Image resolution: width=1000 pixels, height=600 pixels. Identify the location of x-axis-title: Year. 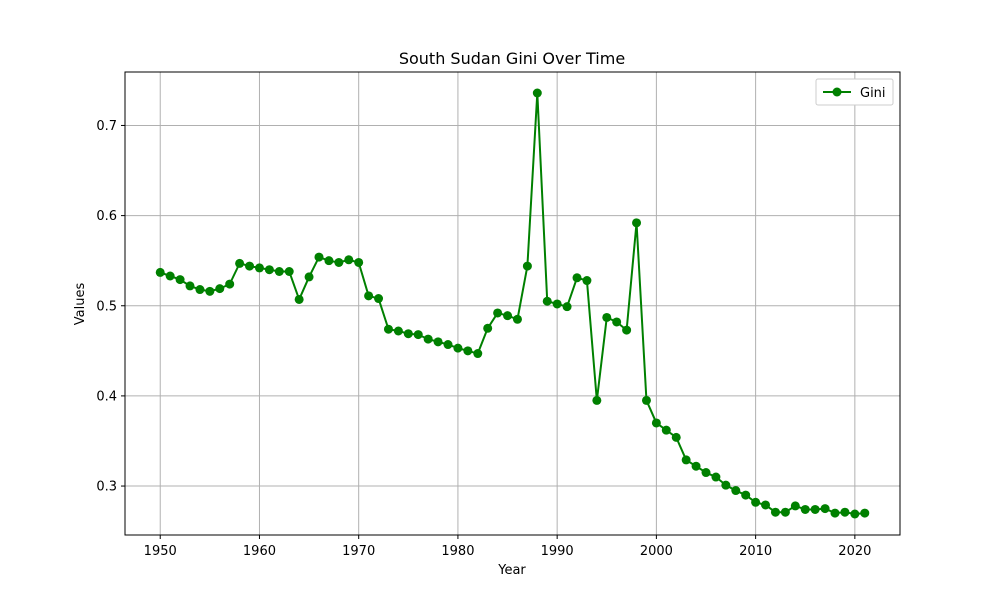
(511, 570).